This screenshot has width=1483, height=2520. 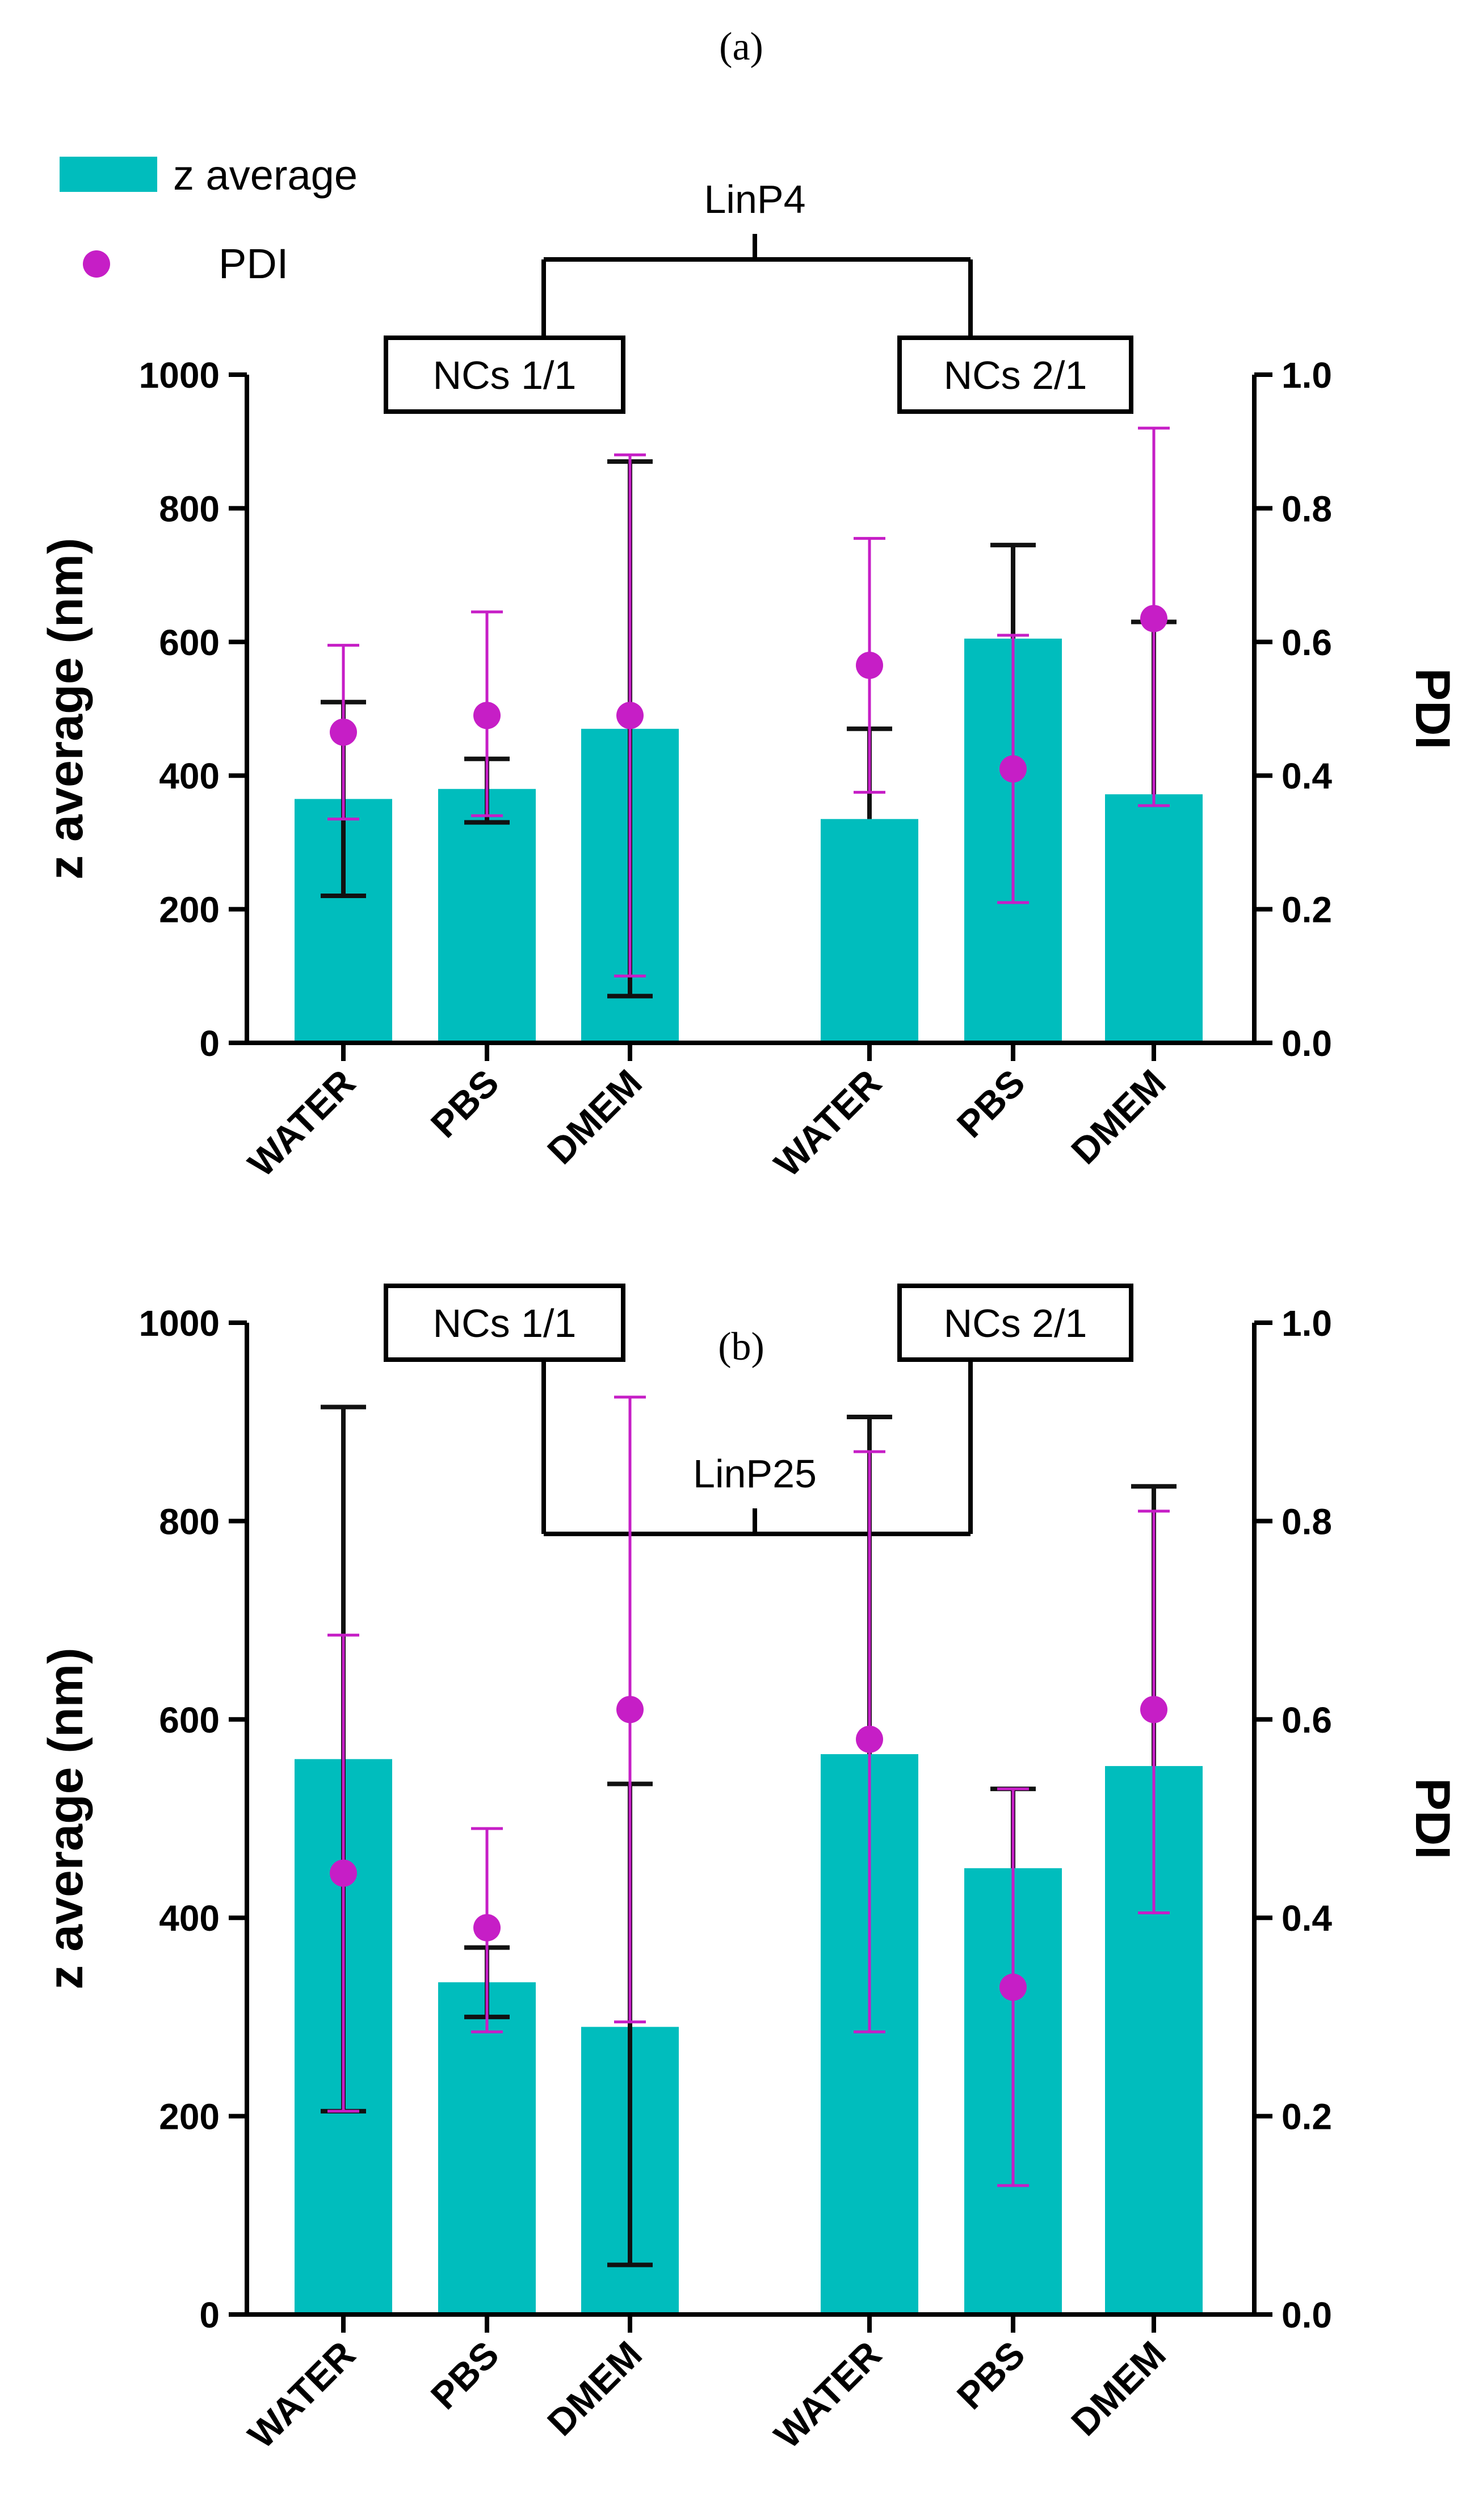 What do you see at coordinates (754, 199) in the screenshot?
I see `chart-title: LinP4` at bounding box center [754, 199].